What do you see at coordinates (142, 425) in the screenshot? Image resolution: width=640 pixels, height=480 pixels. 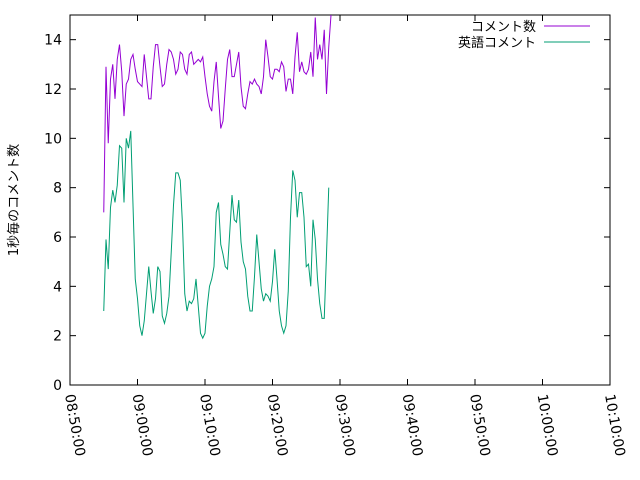 I see `x-tick-label: 09:00:00` at bounding box center [142, 425].